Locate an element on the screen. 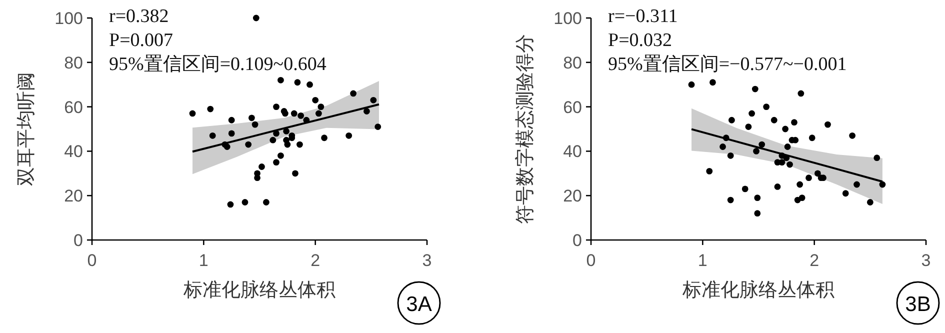  annotation: 95%置信区间=−0.577~−0.001 is located at coordinates (727, 64).